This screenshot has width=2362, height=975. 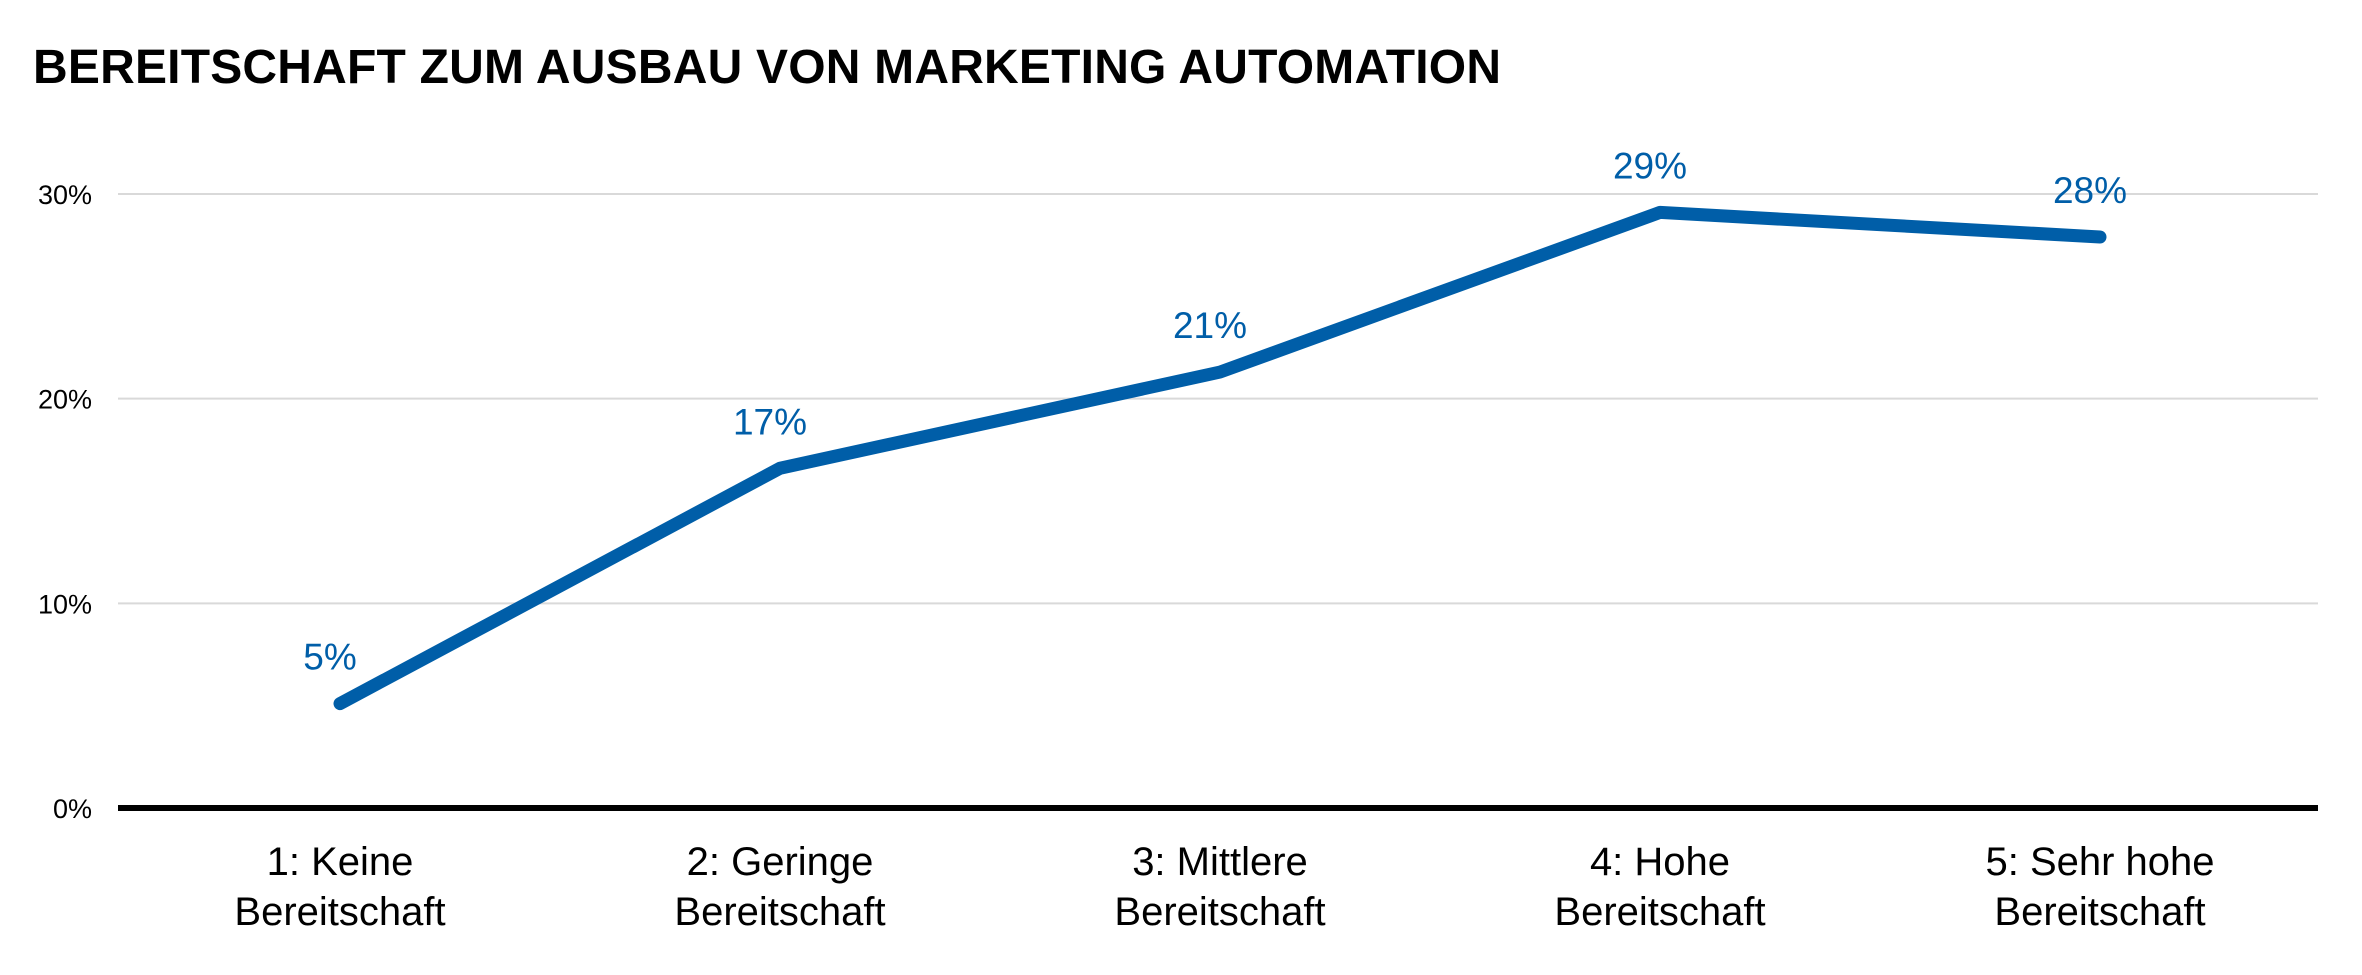 I want to click on x-tick-label: 5: Sehr hohe Bereitschaft, so click(x=2099, y=887).